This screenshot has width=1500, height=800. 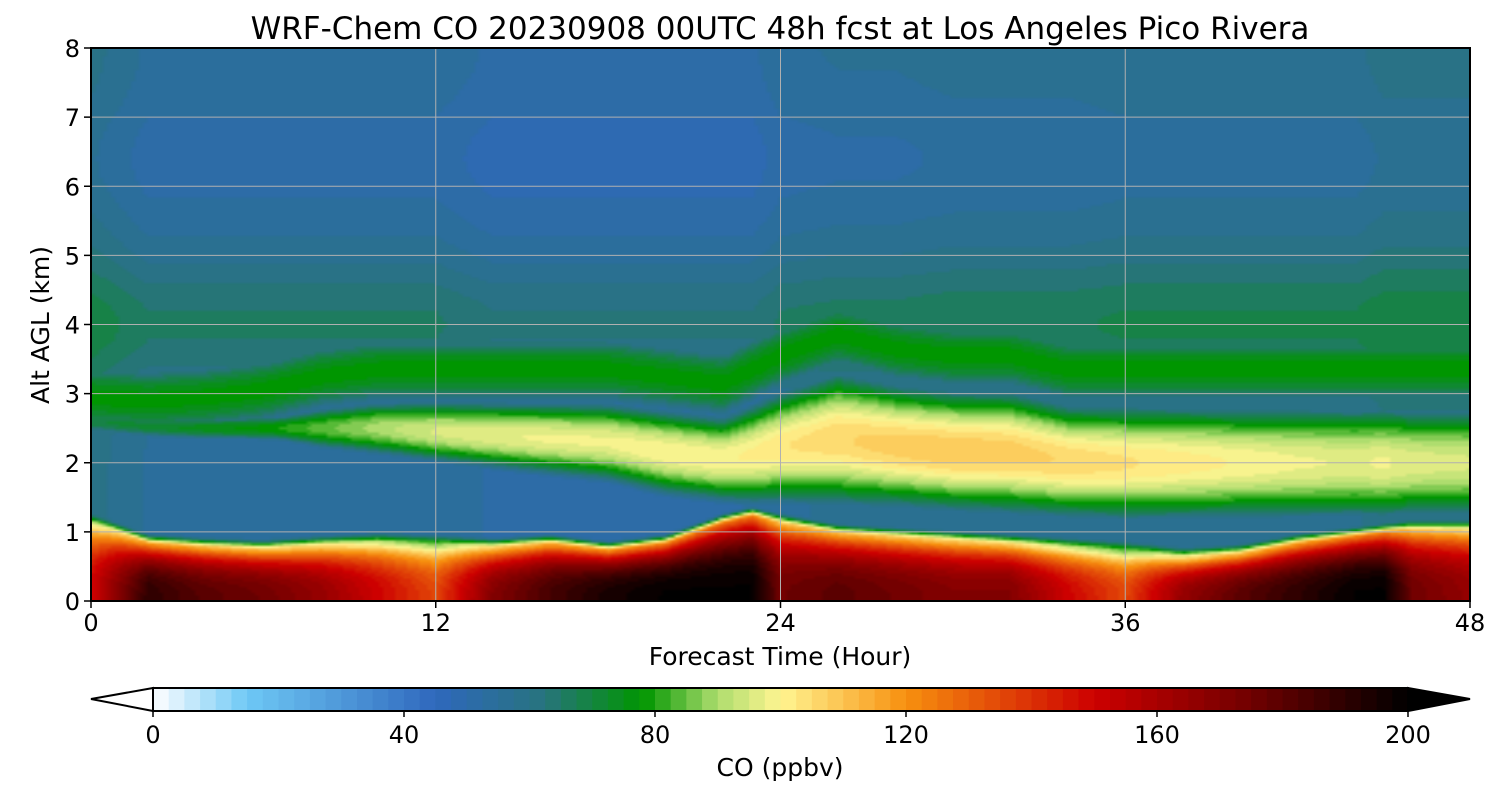 What do you see at coordinates (906, 735) in the screenshot?
I see `colorbar-tick-label: 120` at bounding box center [906, 735].